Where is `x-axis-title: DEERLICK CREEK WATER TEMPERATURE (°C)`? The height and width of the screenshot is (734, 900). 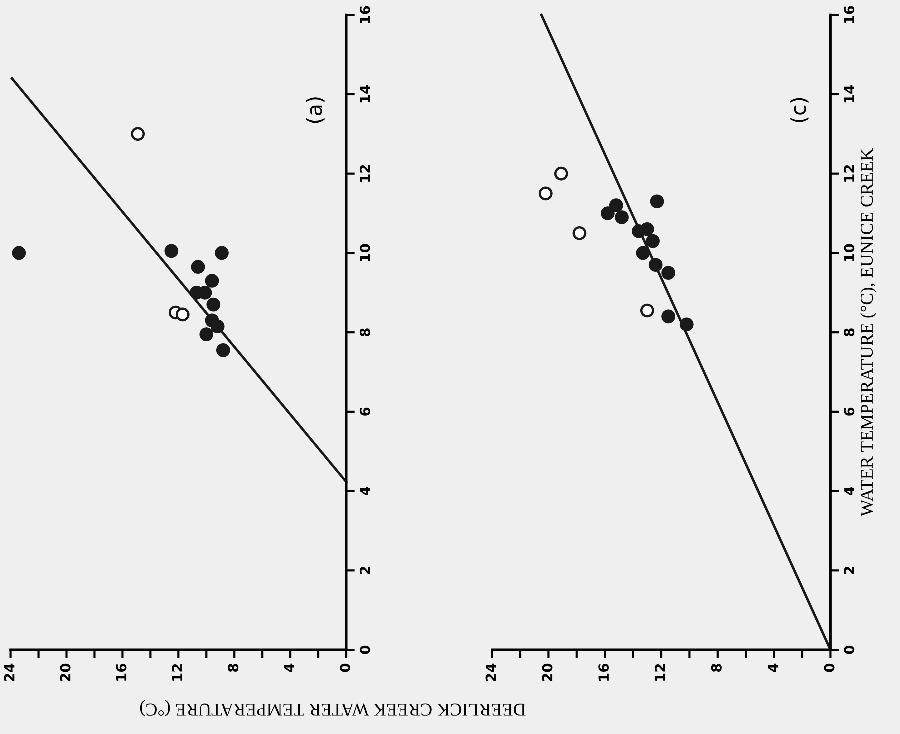 x-axis-title: DEERLICK CREEK WATER TEMPERATURE (°C) is located at coordinates (333, 708).